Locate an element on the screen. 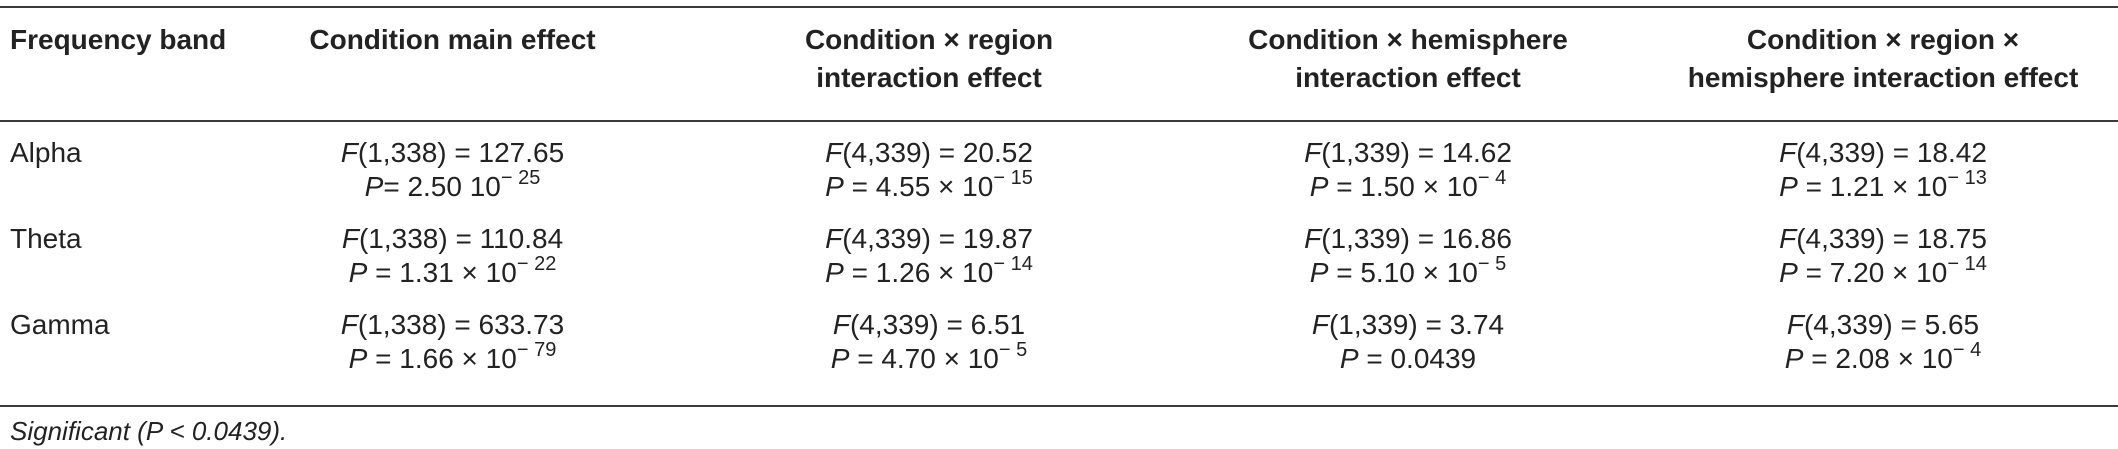 Image resolution: width=2118 pixels, height=449 pixels. p-value: = 1.50 × 10 is located at coordinates (1403, 186).